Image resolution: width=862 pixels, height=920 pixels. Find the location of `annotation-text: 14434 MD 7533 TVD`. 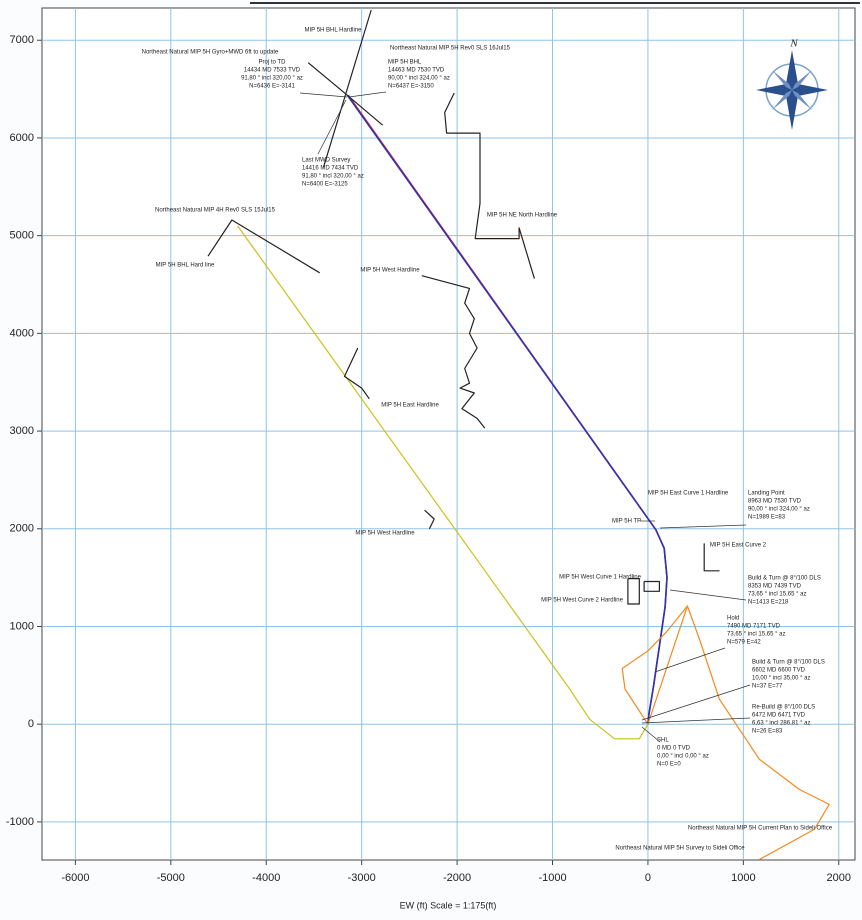

annotation-text: 14434 MD 7533 TVD is located at coordinates (272, 71).